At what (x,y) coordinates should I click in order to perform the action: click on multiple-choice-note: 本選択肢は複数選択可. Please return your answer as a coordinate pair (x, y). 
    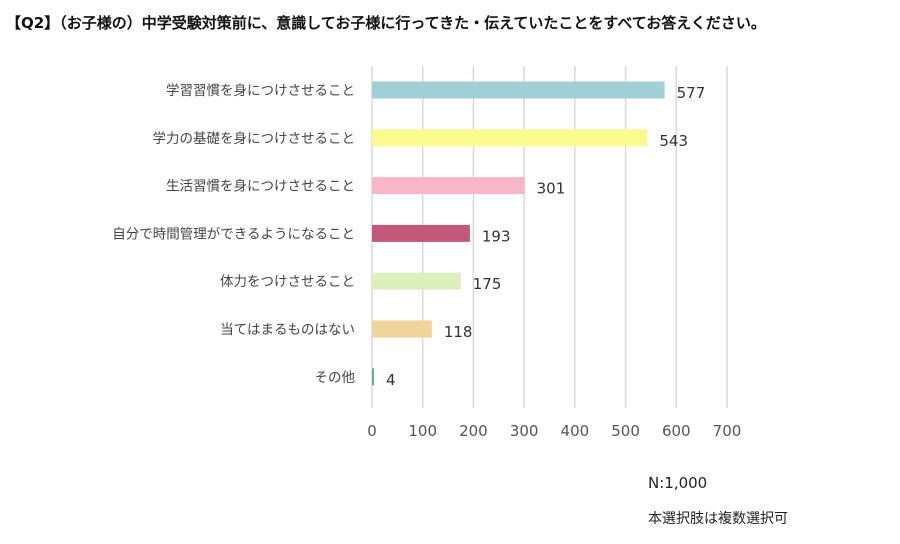
    Looking at the image, I should click on (718, 519).